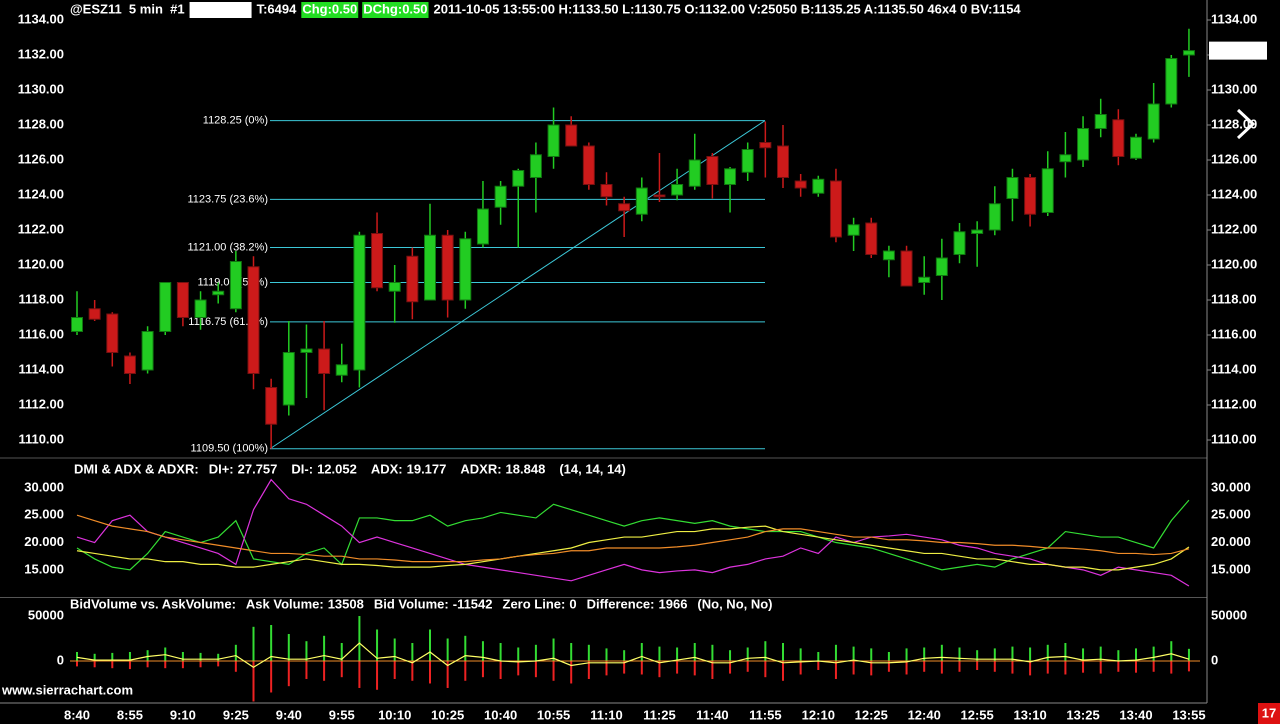 The image size is (1280, 724). Describe the element at coordinates (41, 438) in the screenshot. I see `y-tick-label: 1110.00` at that location.